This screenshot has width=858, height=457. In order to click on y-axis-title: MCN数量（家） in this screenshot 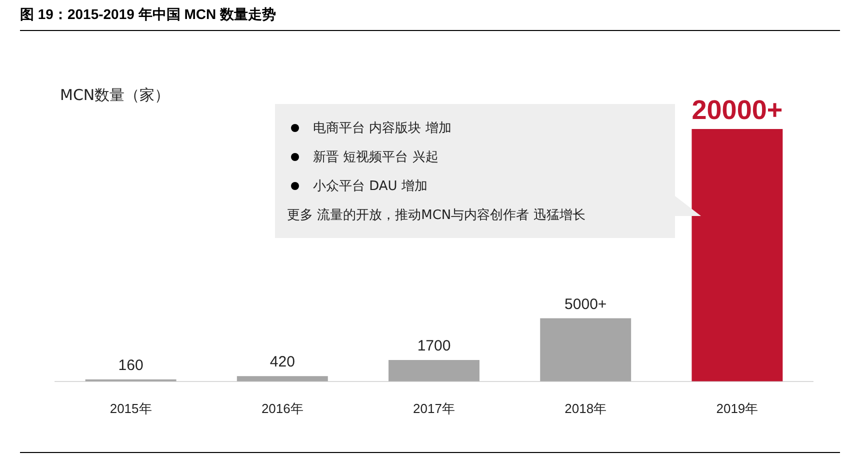, I will do `click(115, 95)`.